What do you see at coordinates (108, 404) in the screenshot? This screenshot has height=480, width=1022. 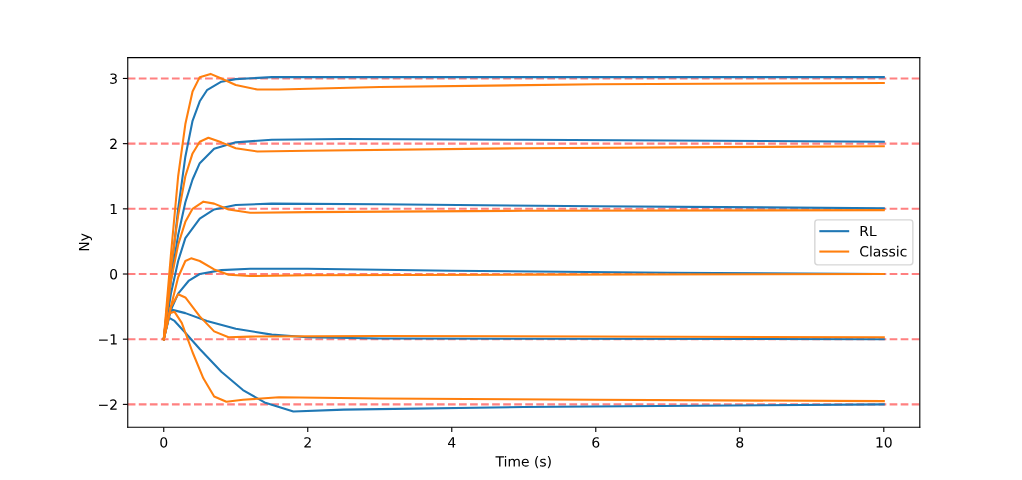 I see `y-tick-label: −2` at bounding box center [108, 404].